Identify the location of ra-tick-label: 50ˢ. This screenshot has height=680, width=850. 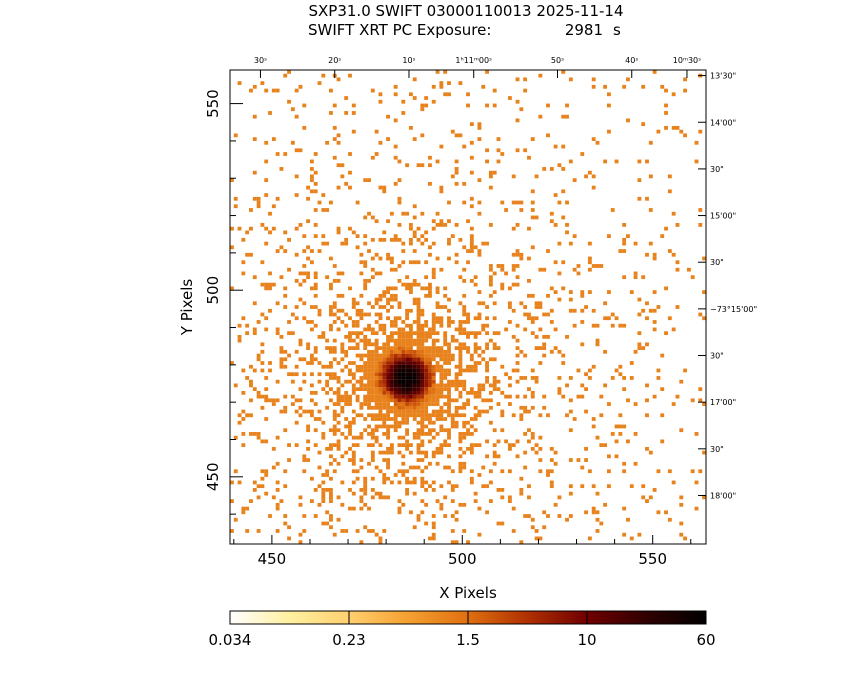
(557, 60).